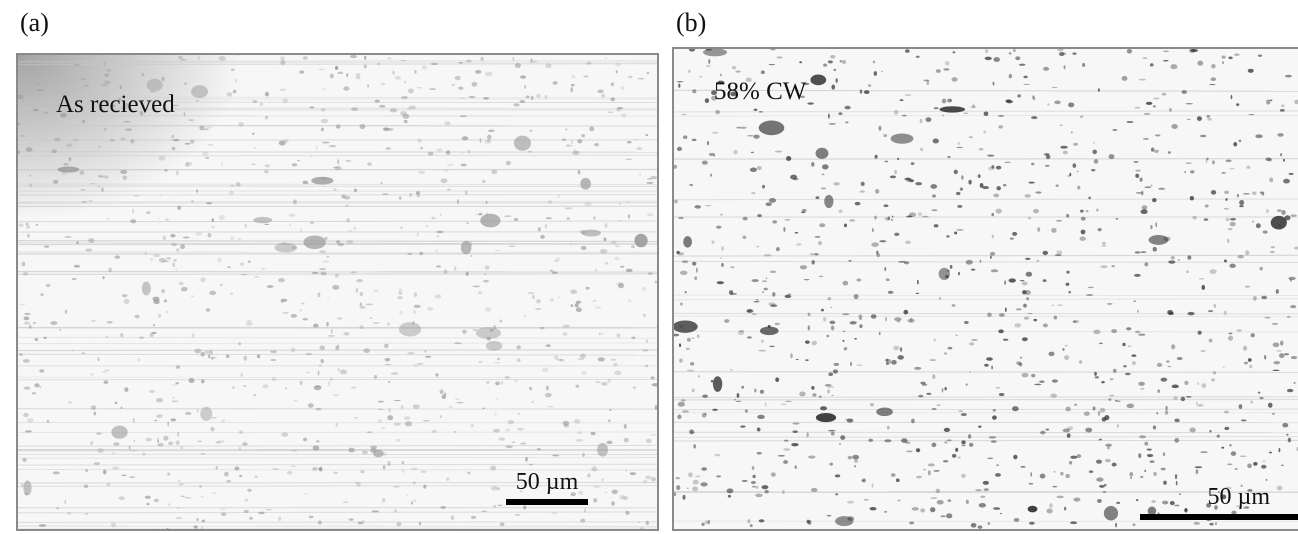 Image resolution: width=1298 pixels, height=534 pixels. What do you see at coordinates (1219, 517) in the screenshot?
I see `scale-bar-b-line` at bounding box center [1219, 517].